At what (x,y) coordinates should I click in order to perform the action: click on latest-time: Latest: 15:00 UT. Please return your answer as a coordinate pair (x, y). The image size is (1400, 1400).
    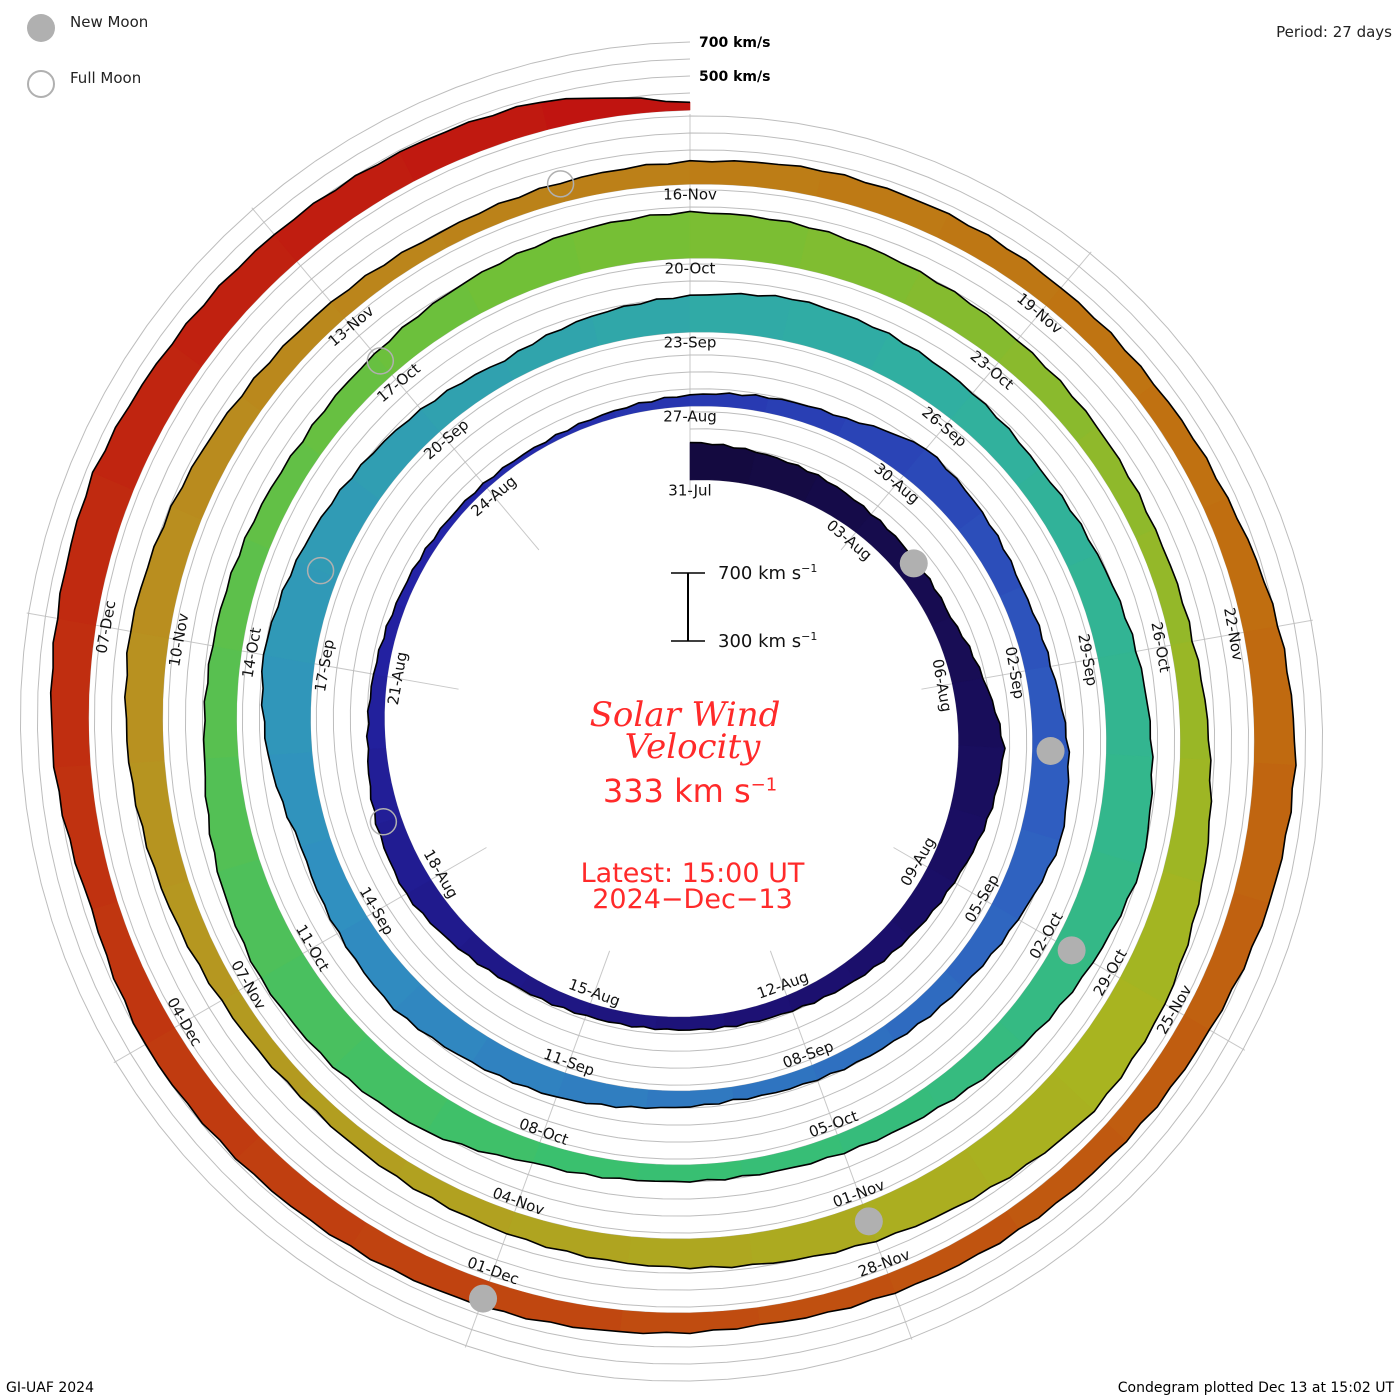
    Looking at the image, I should click on (692, 873).